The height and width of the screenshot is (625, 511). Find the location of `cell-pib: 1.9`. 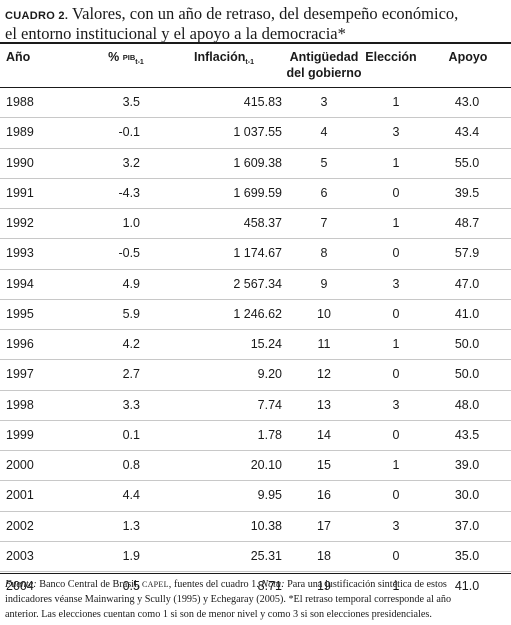

cell-pib: 1.9 is located at coordinates (131, 555).